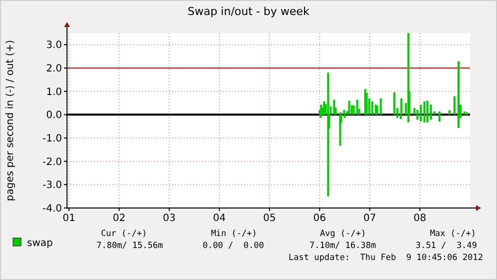 The height and width of the screenshot is (280, 497). What do you see at coordinates (233, 234) in the screenshot?
I see `text: Min (-/+)` at bounding box center [233, 234].